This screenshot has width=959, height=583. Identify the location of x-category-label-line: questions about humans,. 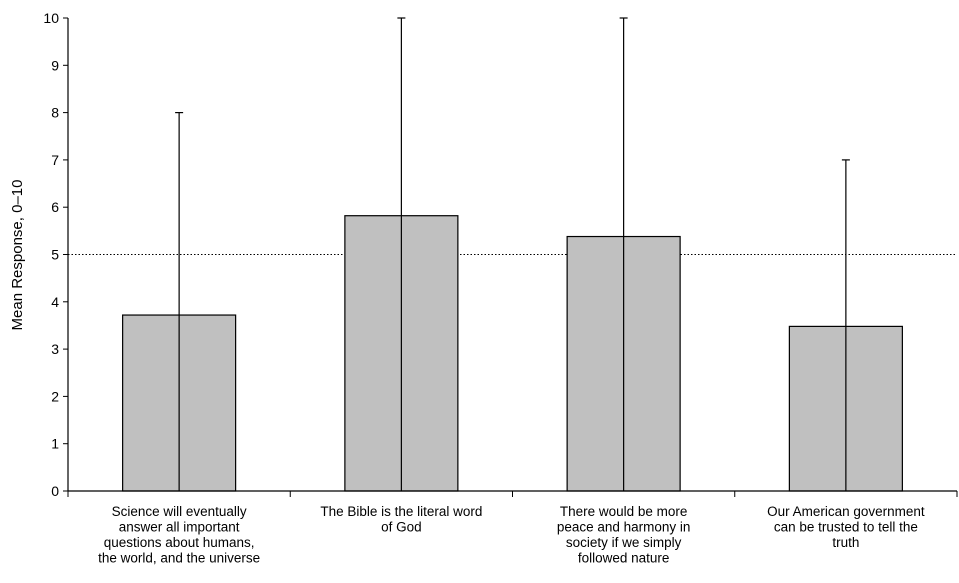
(179, 542).